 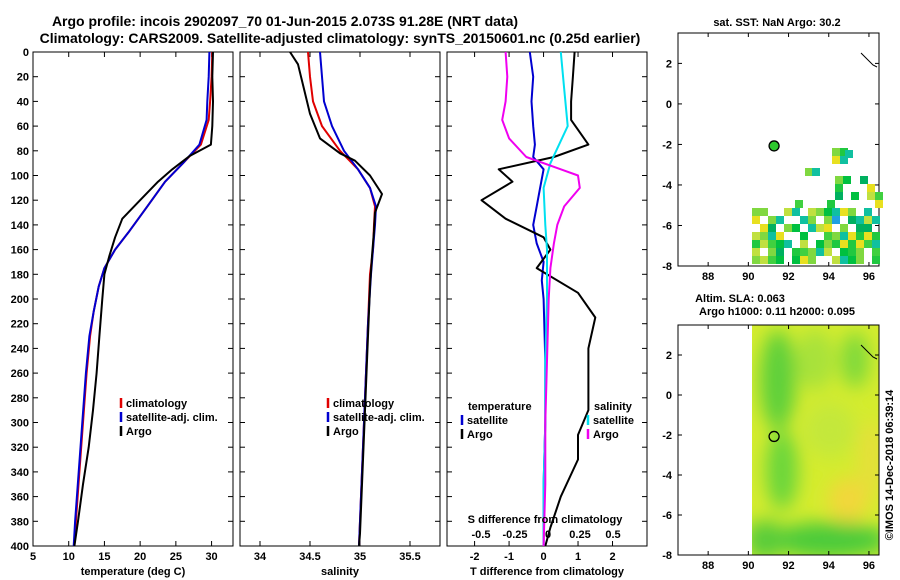 I want to click on depth-tick-label: 120, so click(x=20, y=201).